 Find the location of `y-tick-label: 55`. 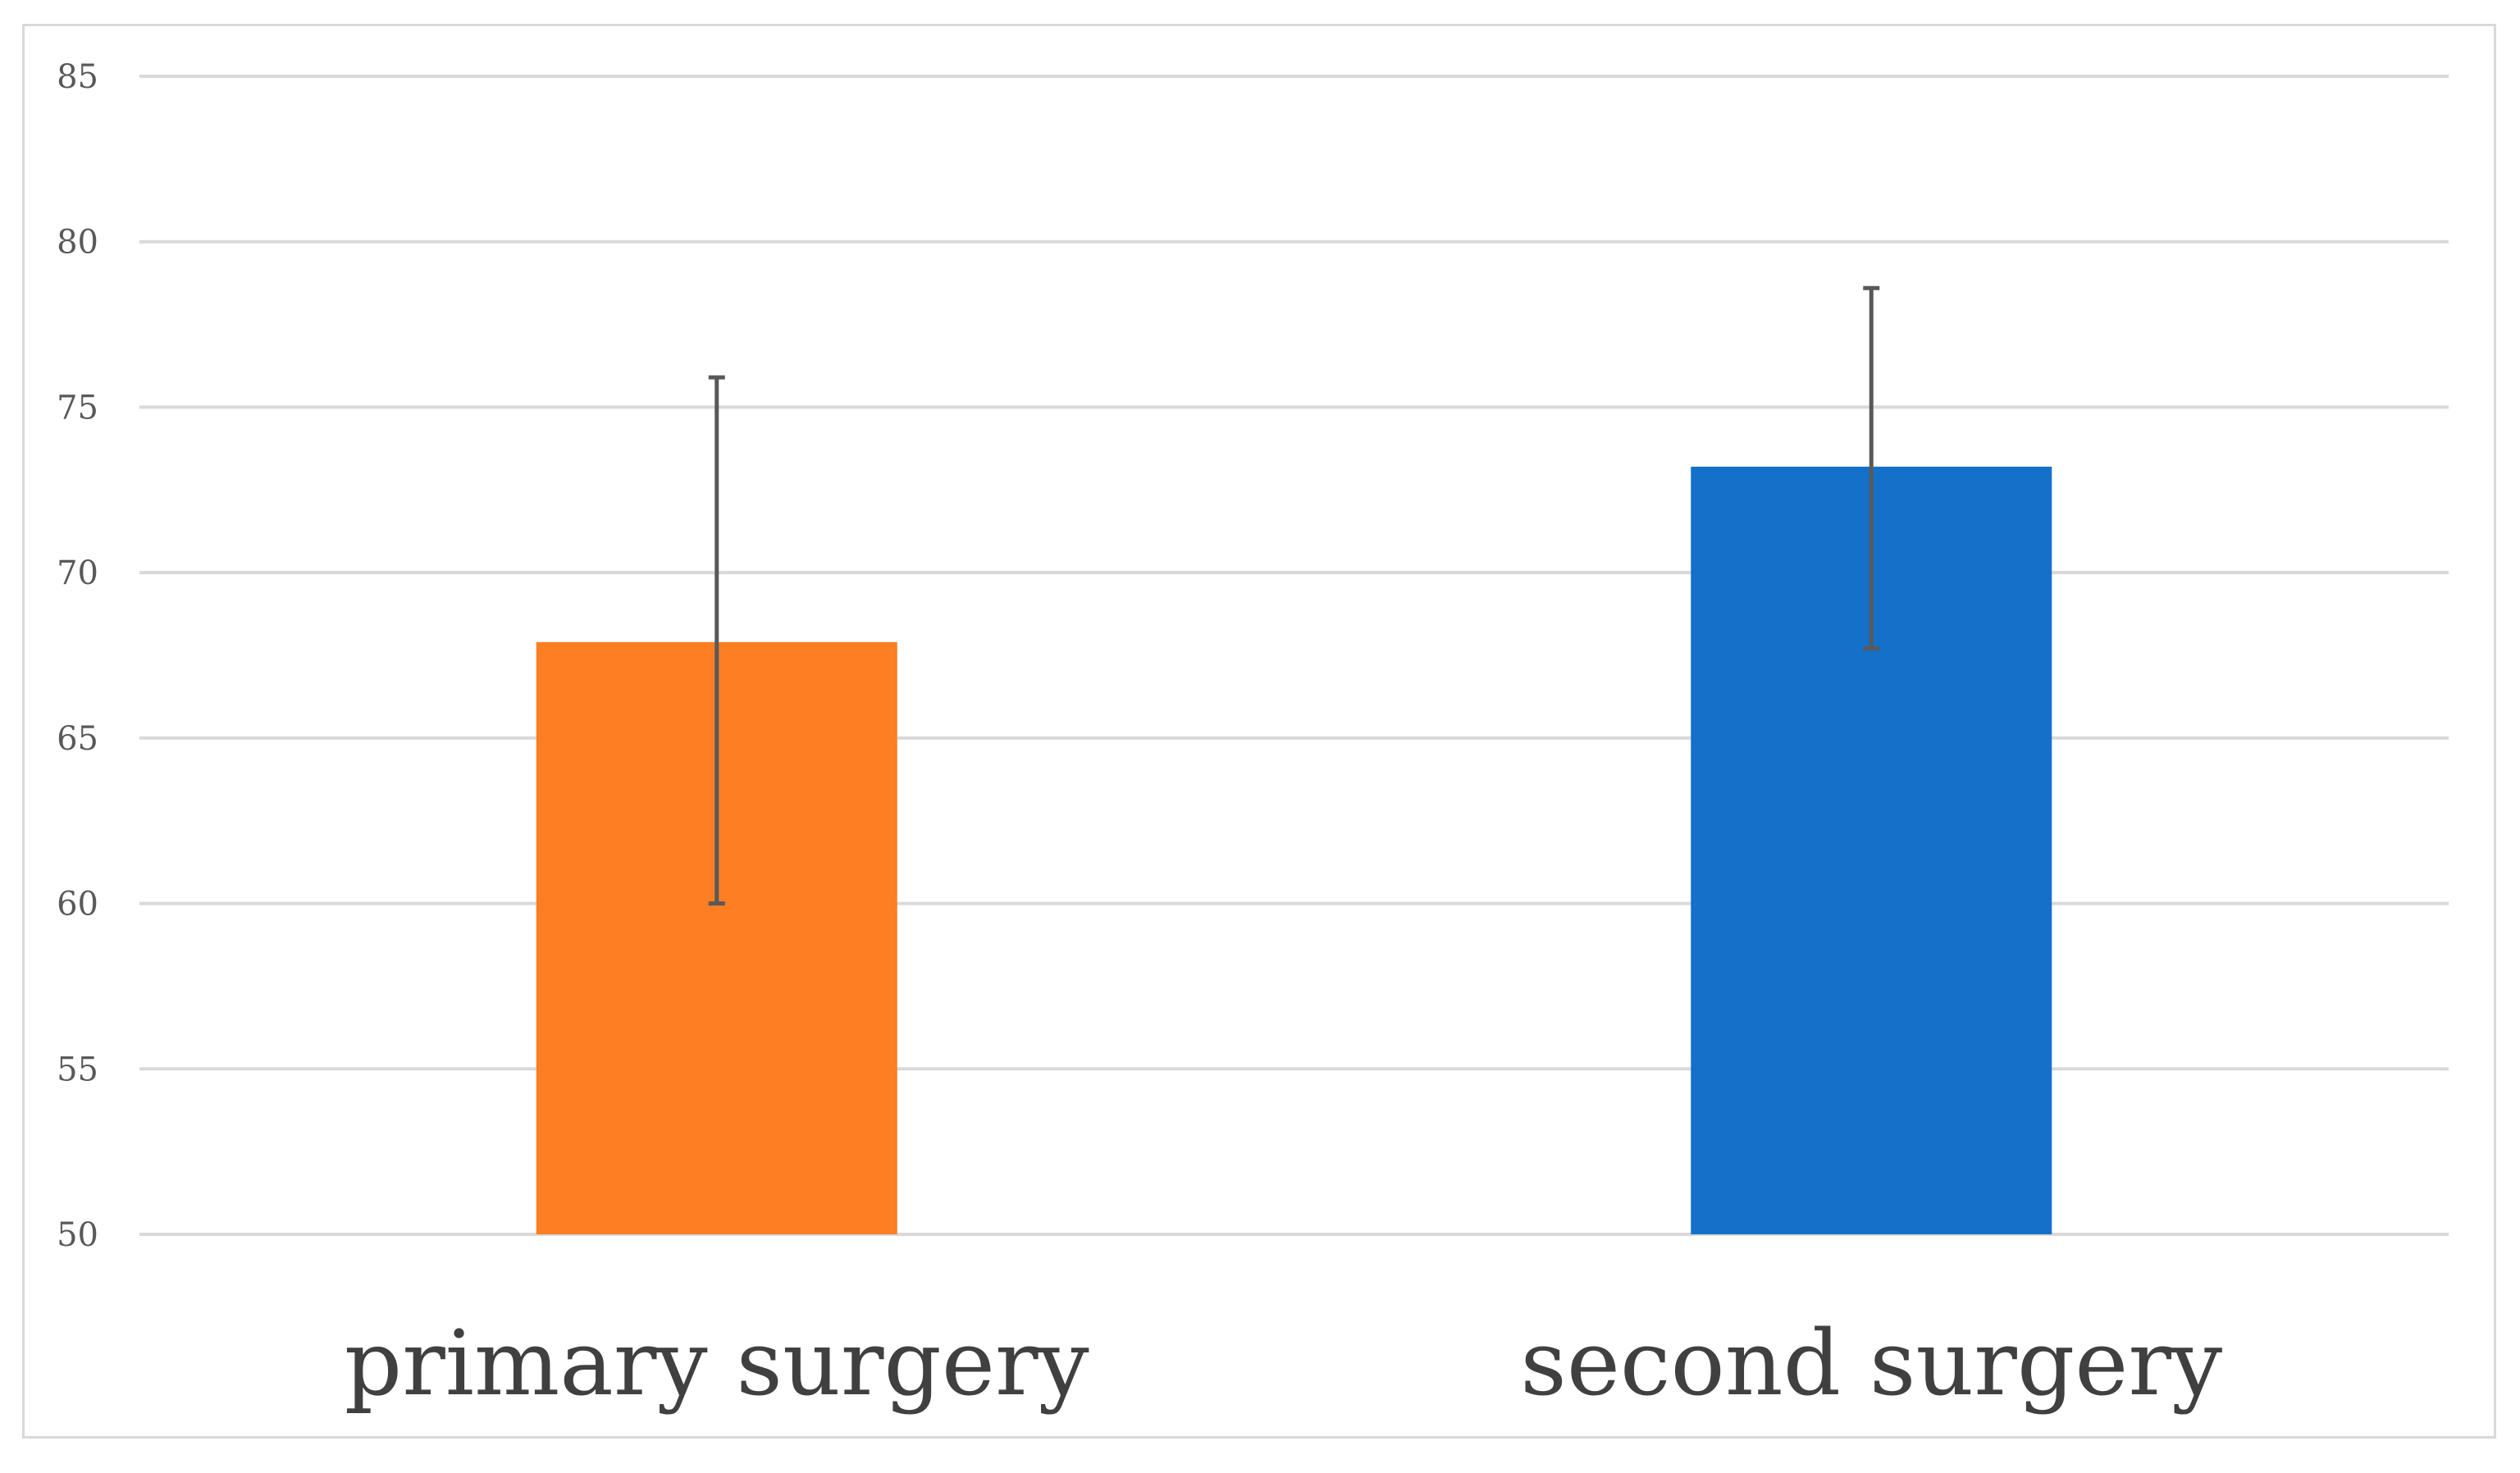

y-tick-label: 55 is located at coordinates (77, 1069).